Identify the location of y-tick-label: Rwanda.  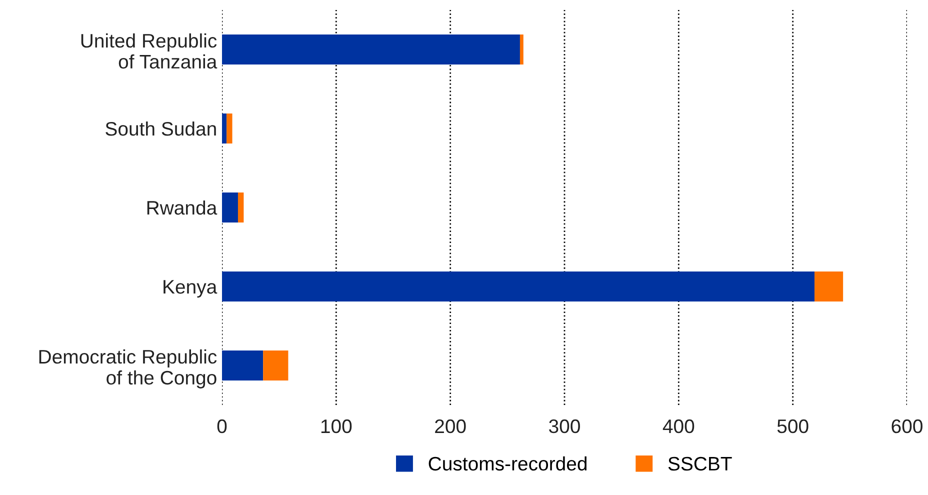
(182, 207).